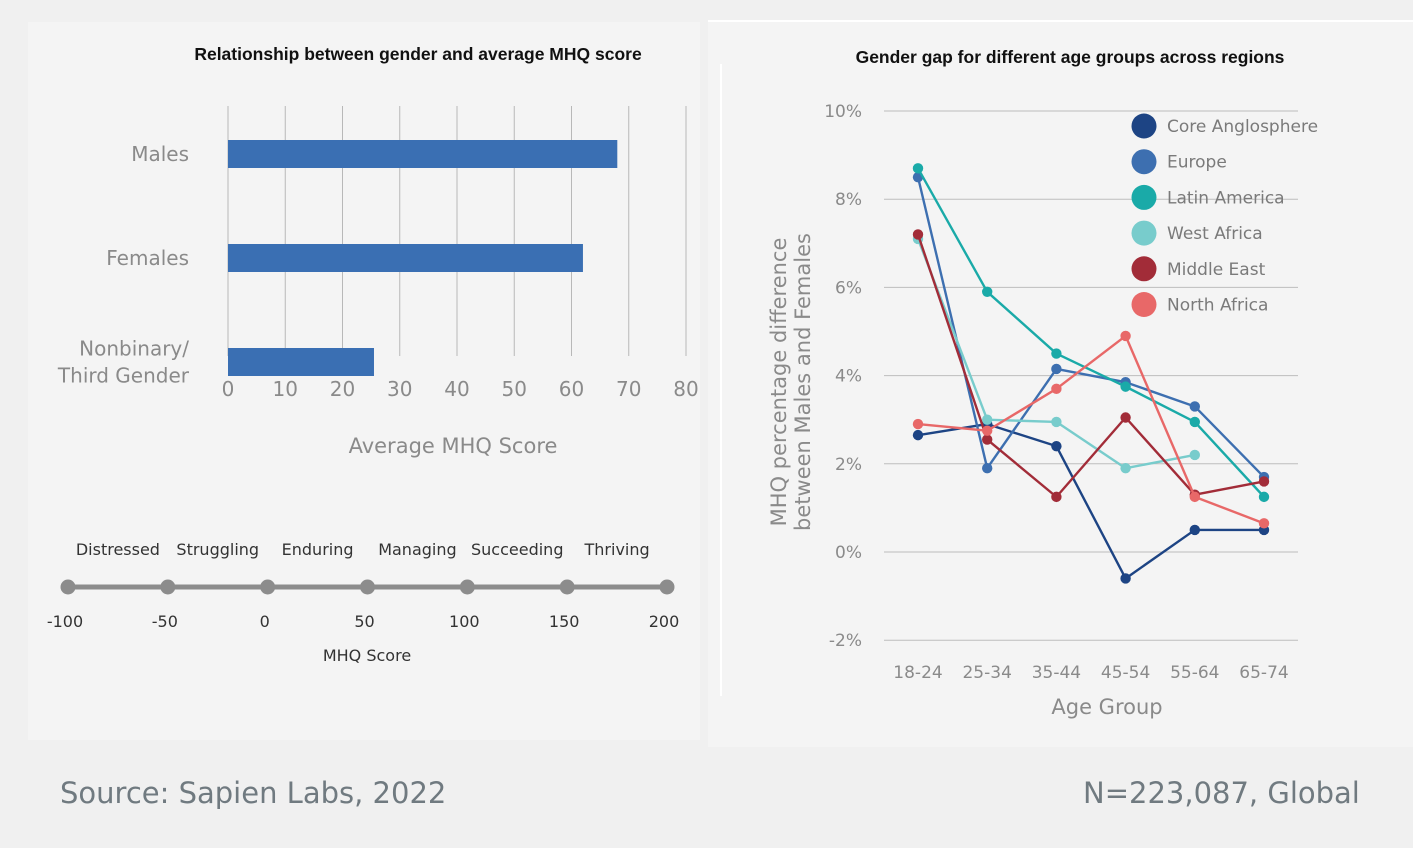  I want to click on scale-tick-label: -100, so click(65, 621).